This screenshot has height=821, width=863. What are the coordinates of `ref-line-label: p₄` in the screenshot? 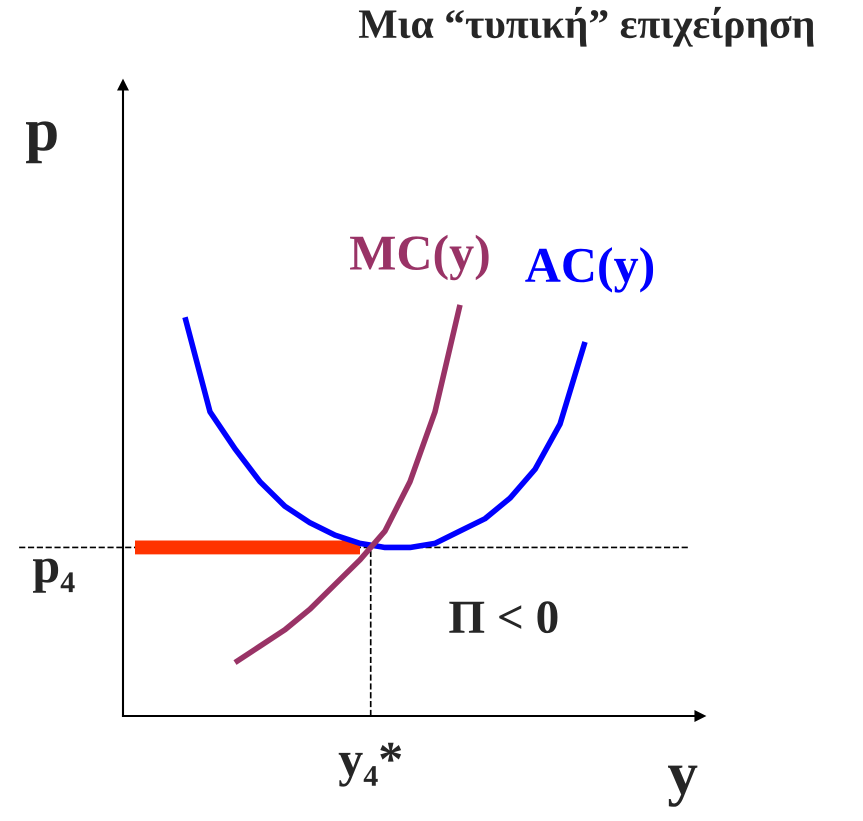 It's located at (53, 575).